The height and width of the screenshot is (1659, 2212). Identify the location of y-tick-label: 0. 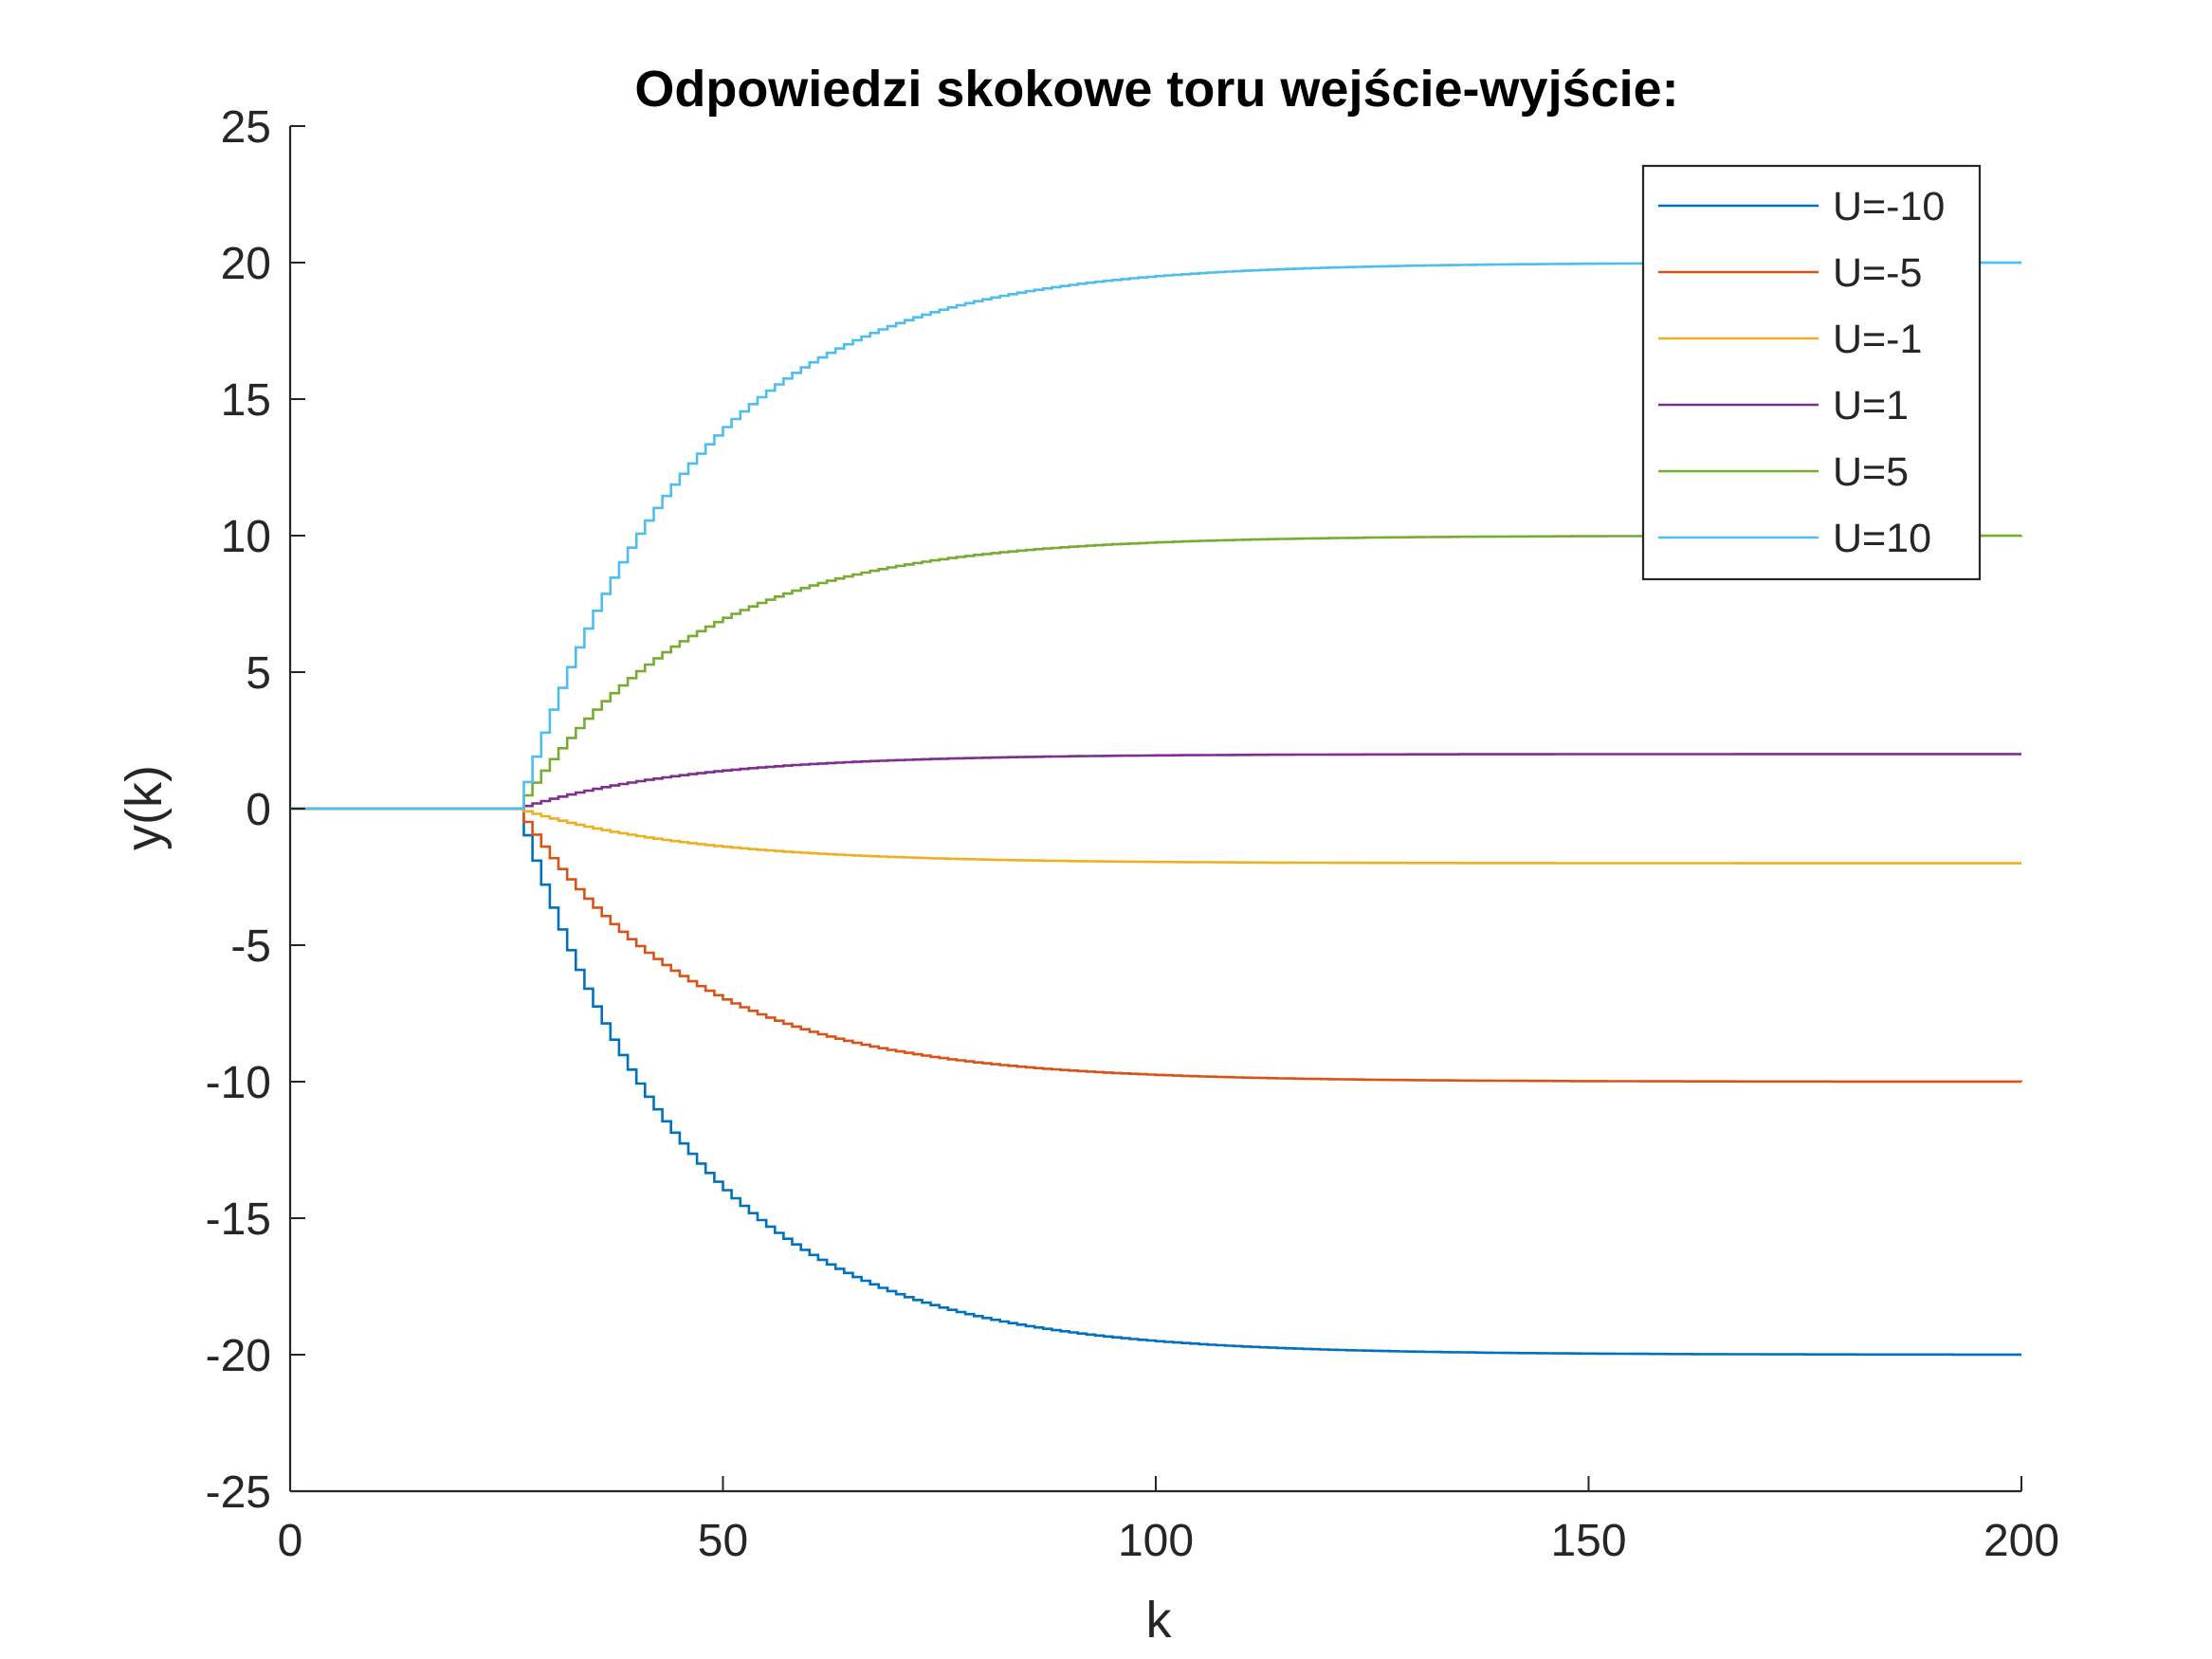
(258, 810).